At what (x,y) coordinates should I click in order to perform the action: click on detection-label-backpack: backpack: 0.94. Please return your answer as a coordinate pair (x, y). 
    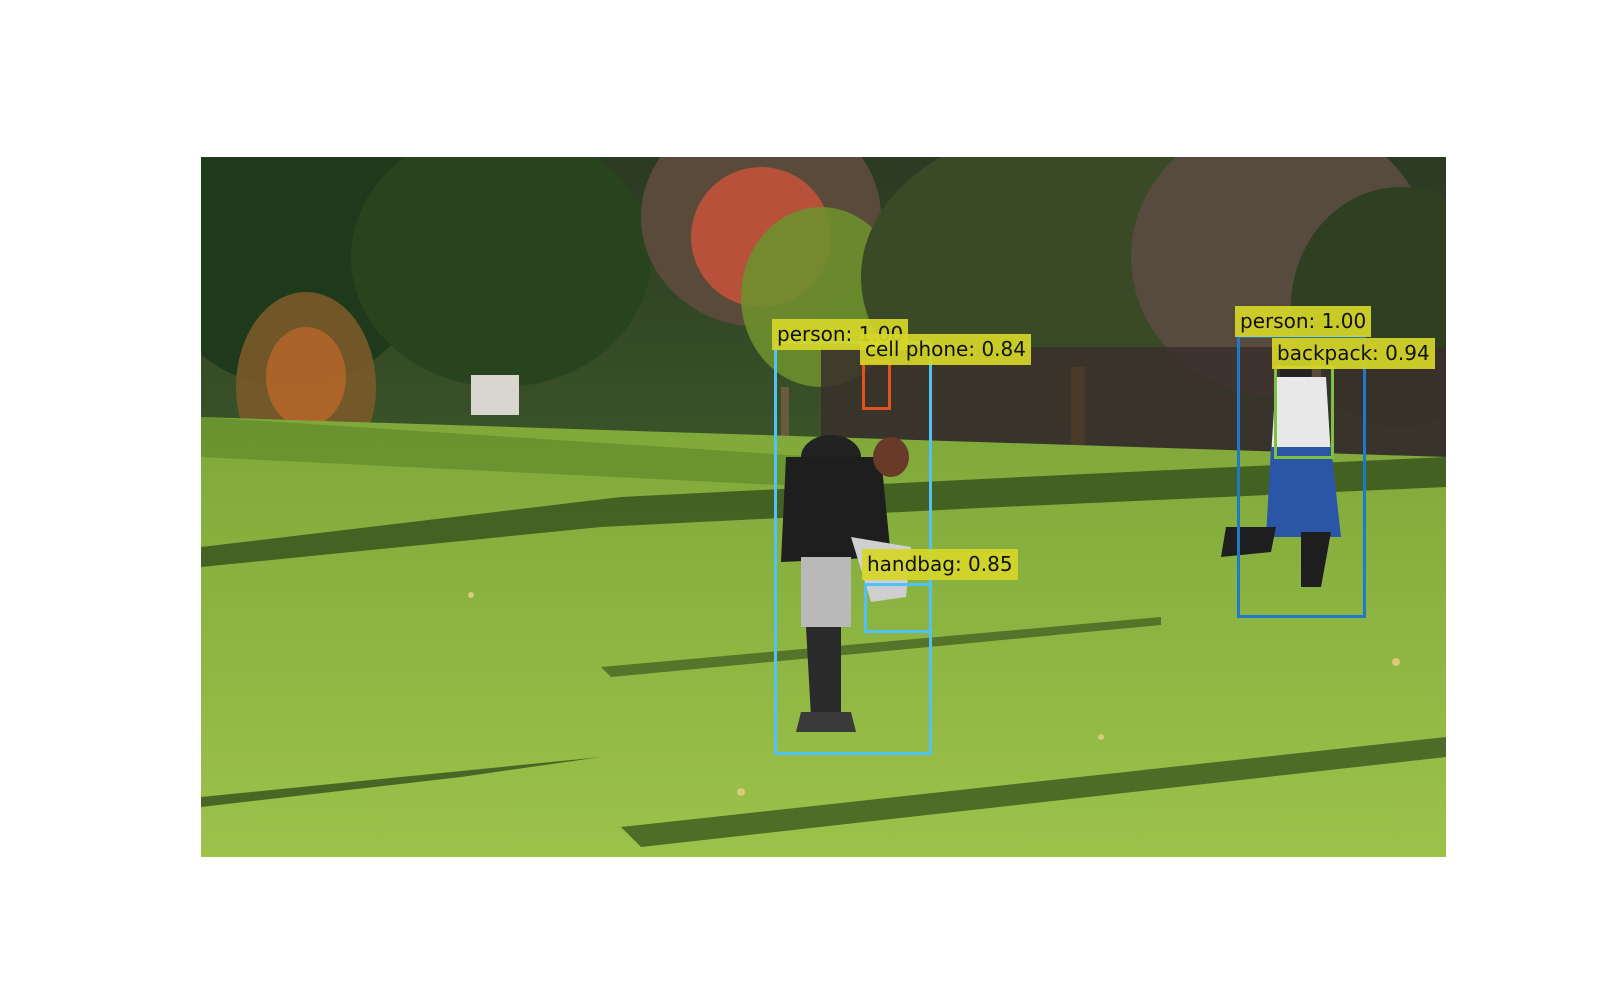
    Looking at the image, I should click on (1353, 353).